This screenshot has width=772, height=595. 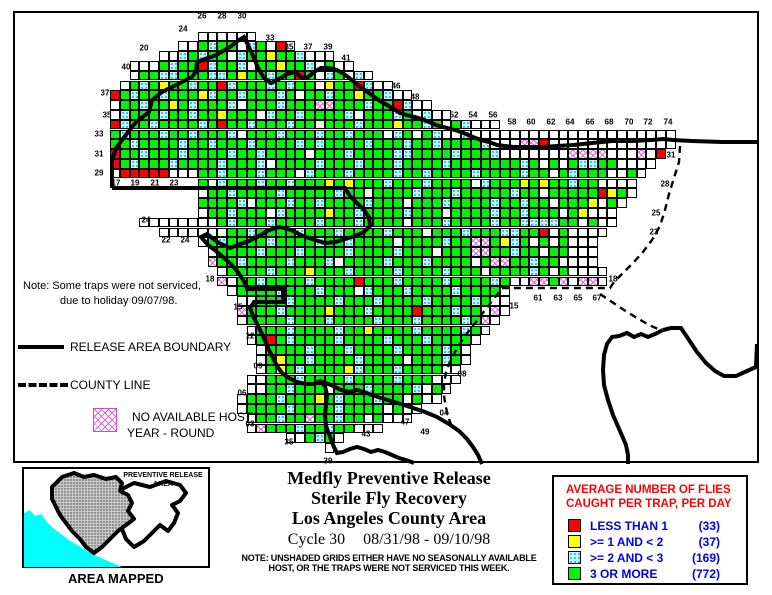 What do you see at coordinates (558, 298) in the screenshot?
I see `grid-coordinate-label: 63` at bounding box center [558, 298].